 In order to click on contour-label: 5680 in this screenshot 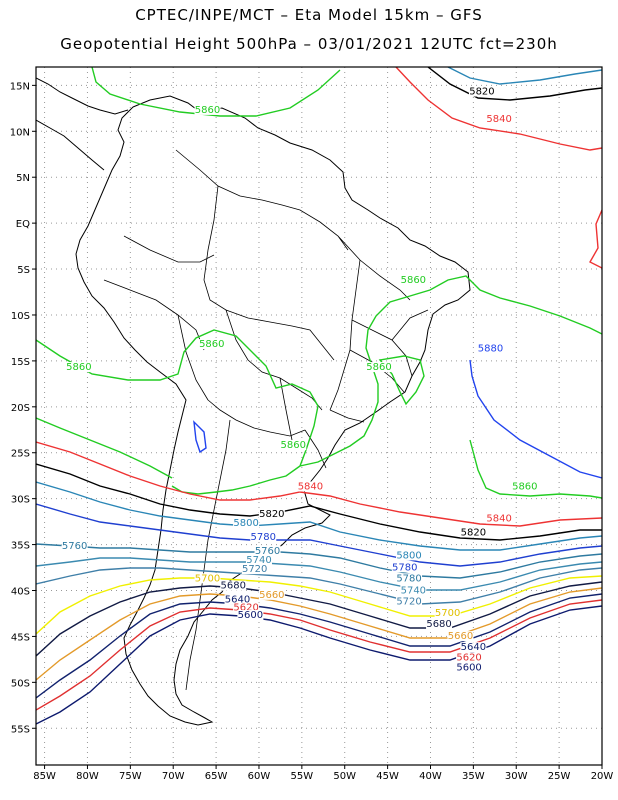, I will do `click(233, 586)`.